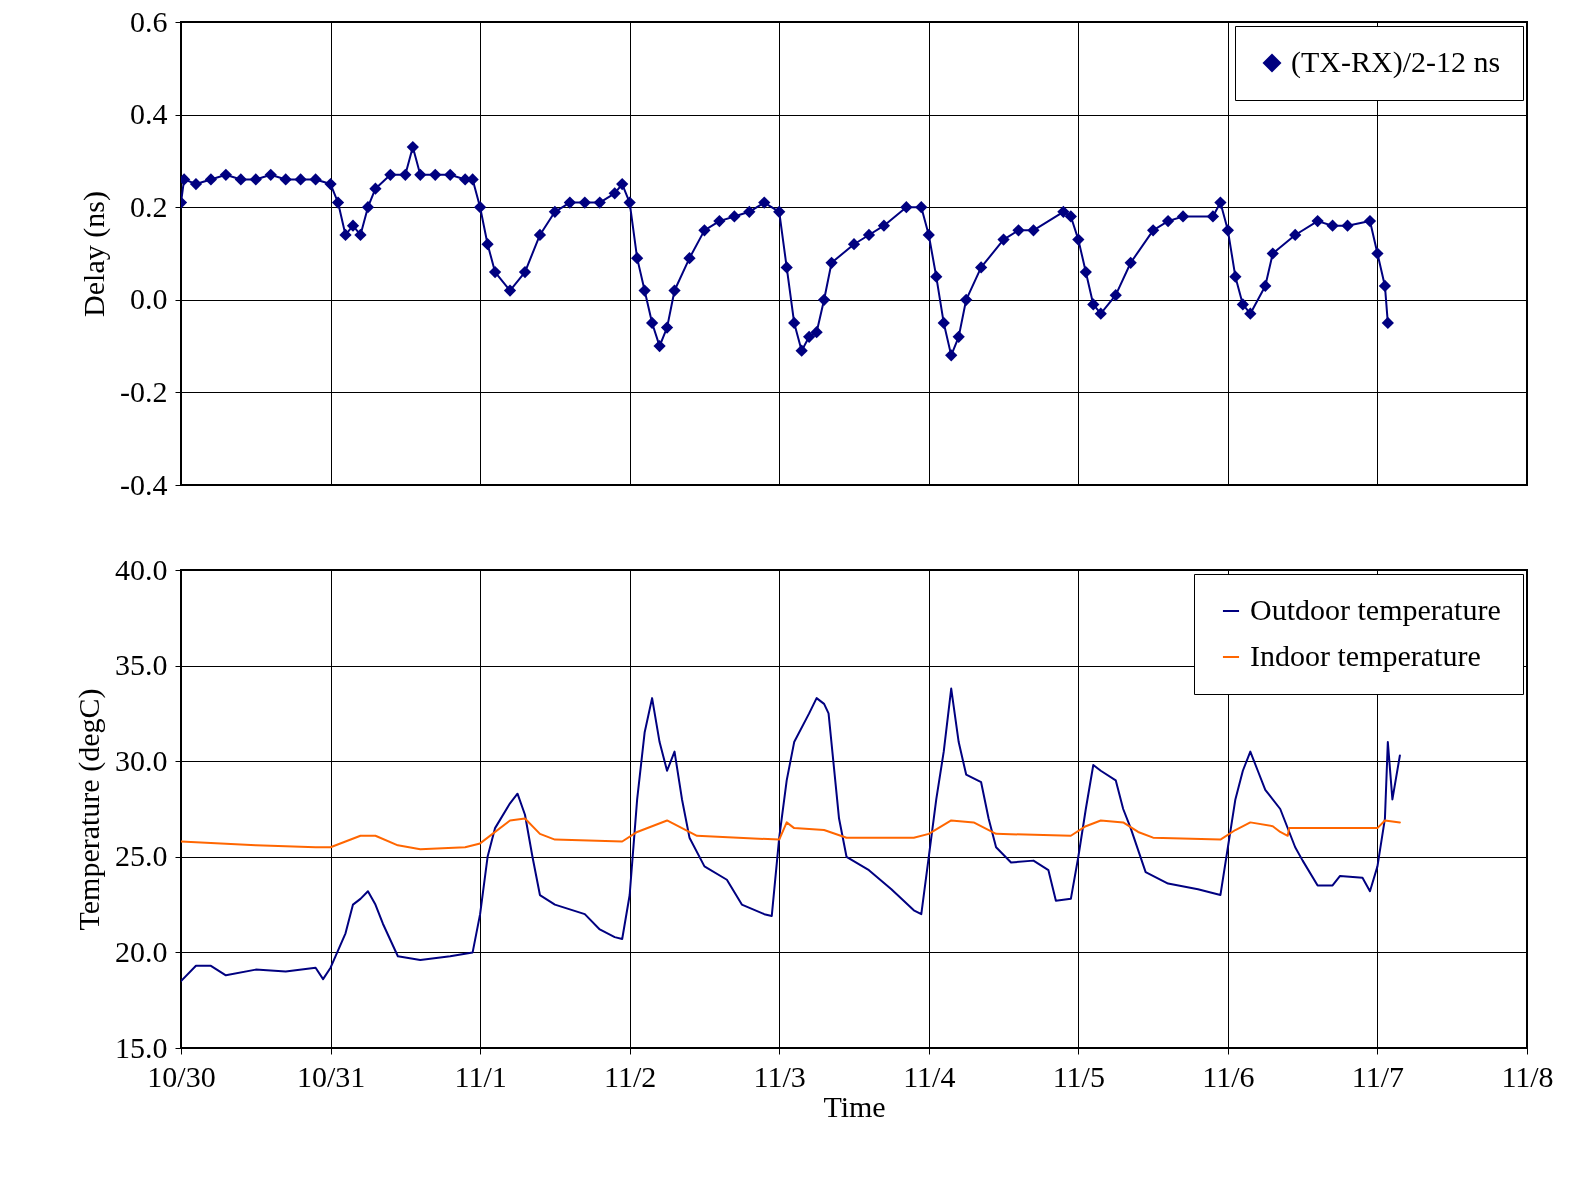 The image size is (1586, 1178). I want to click on y-tick-label: -0.4, so click(144, 484).